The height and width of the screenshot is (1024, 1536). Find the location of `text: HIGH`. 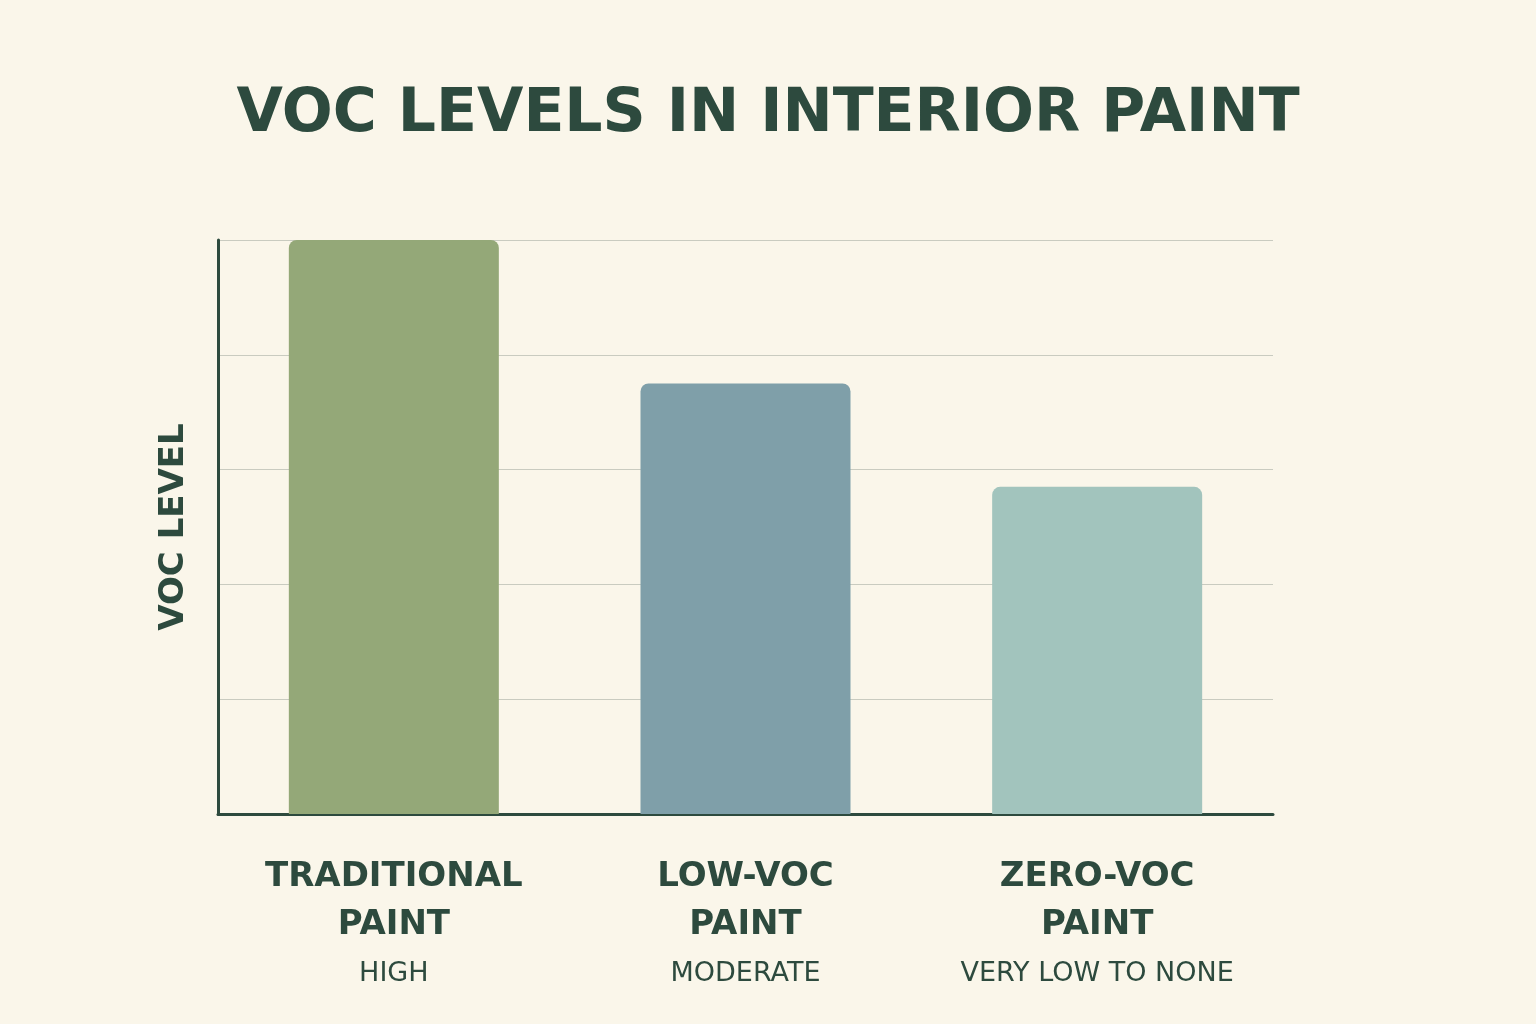

text: HIGH is located at coordinates (394, 971).